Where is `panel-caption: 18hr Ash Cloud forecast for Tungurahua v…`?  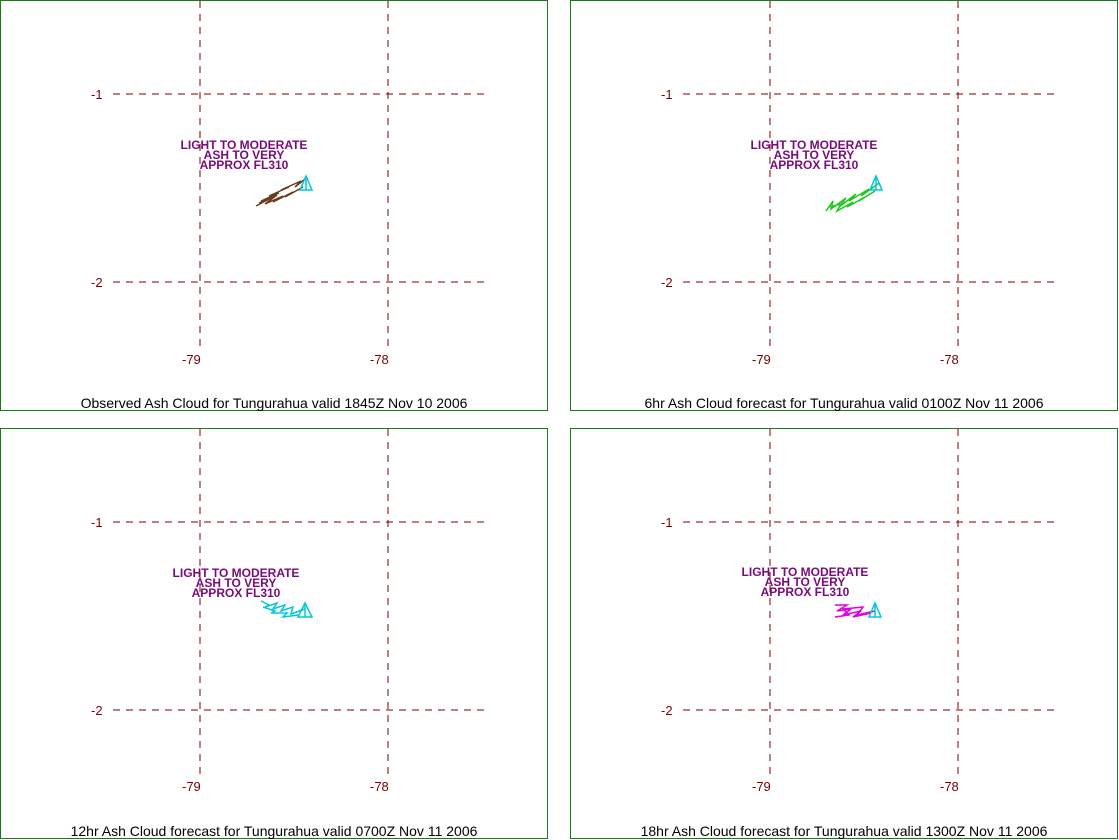 panel-caption: 18hr Ash Cloud forecast for Tungurahua v… is located at coordinates (844, 831).